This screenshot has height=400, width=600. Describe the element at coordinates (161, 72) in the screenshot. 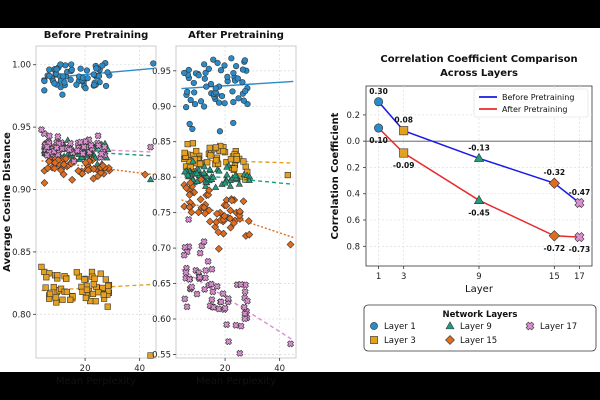

I see `y-tick-label: 0.95` at that location.